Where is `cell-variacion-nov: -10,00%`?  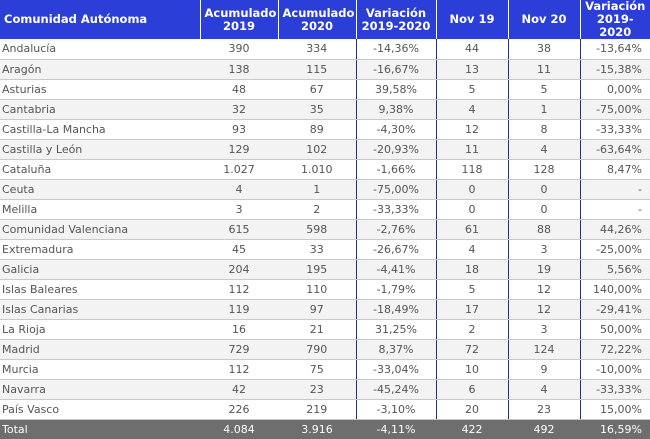 cell-variacion-nov: -10,00% is located at coordinates (614, 369).